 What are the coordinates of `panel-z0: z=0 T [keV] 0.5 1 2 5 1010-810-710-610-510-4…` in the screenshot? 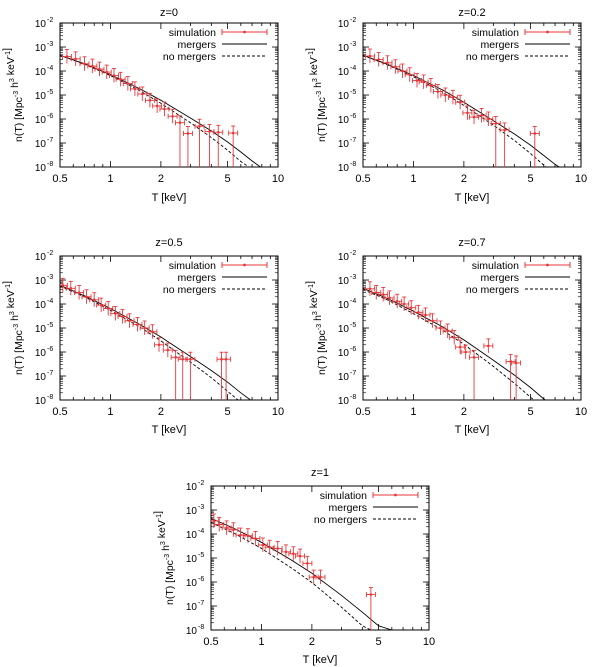 It's located at (142, 105).